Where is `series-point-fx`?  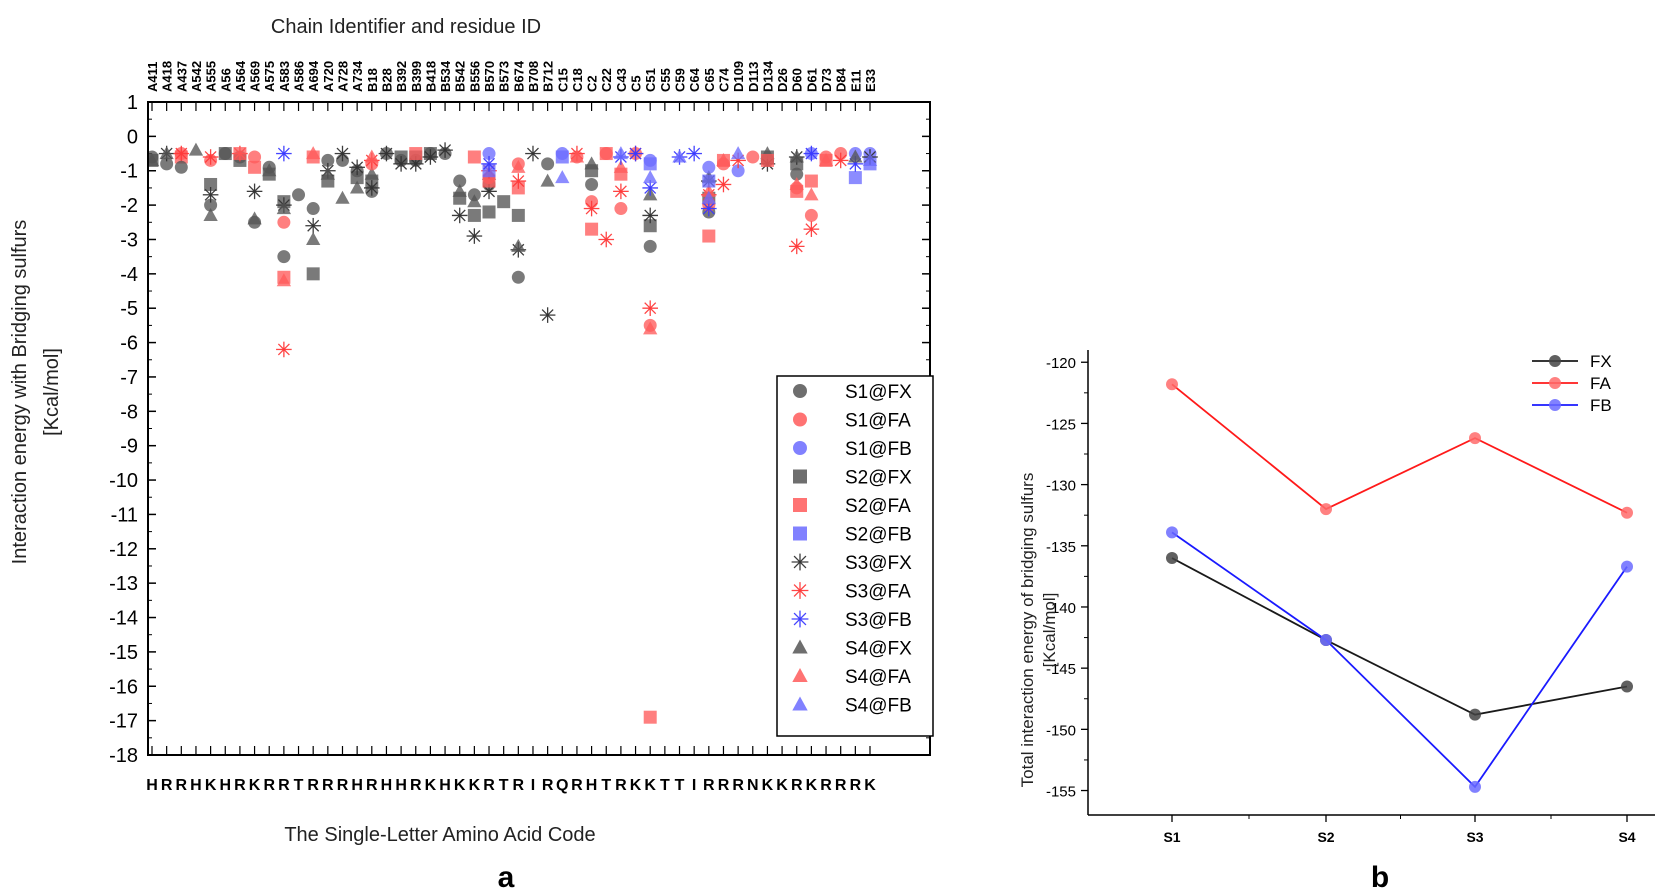 series-point-fx is located at coordinates (1172, 558).